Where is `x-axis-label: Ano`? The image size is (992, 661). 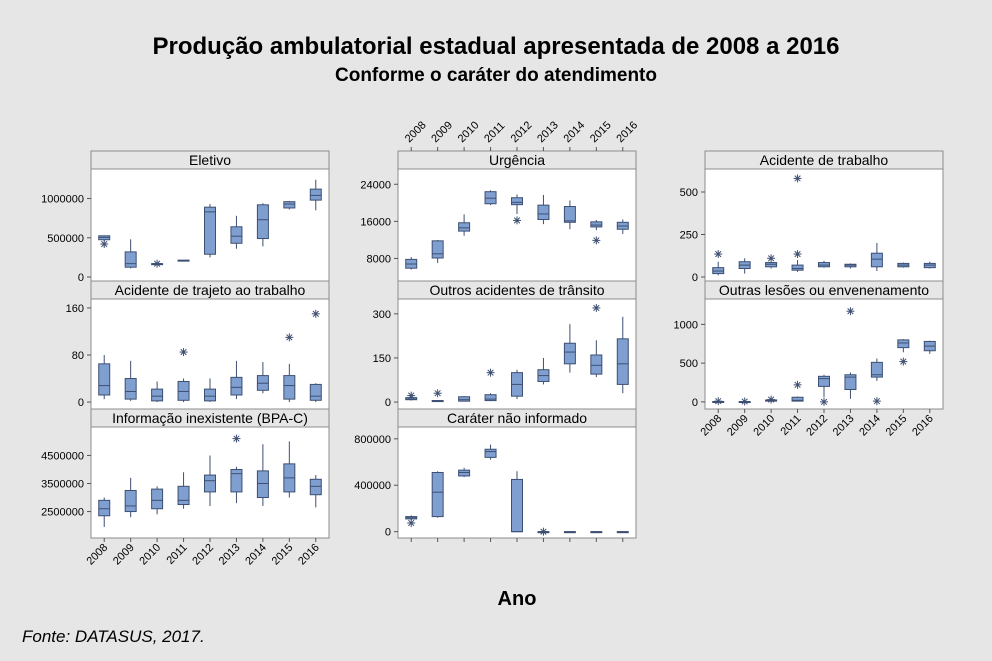
x-axis-label: Ano is located at coordinates (517, 599).